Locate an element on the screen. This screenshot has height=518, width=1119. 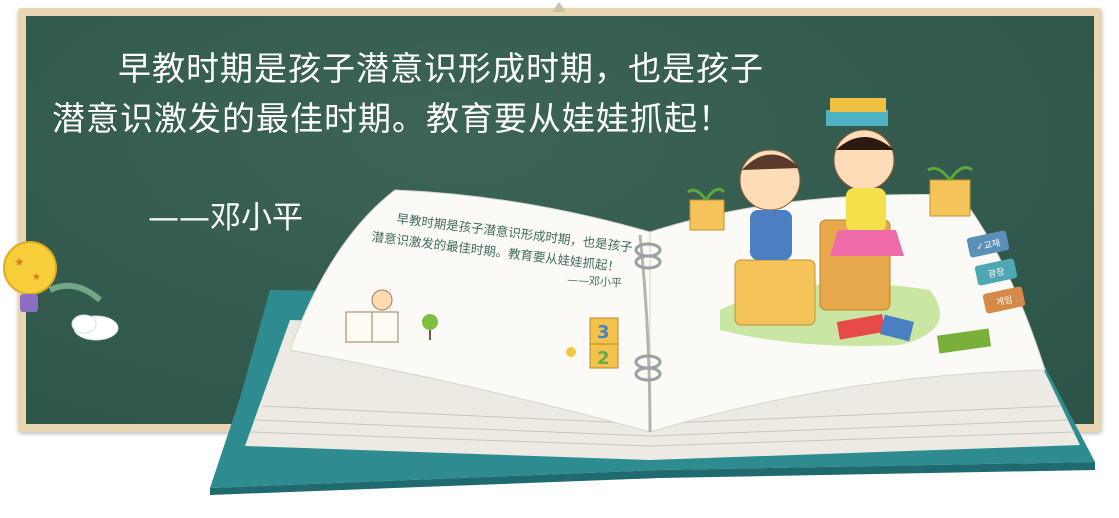
hanging-nail is located at coordinates (559, 7).